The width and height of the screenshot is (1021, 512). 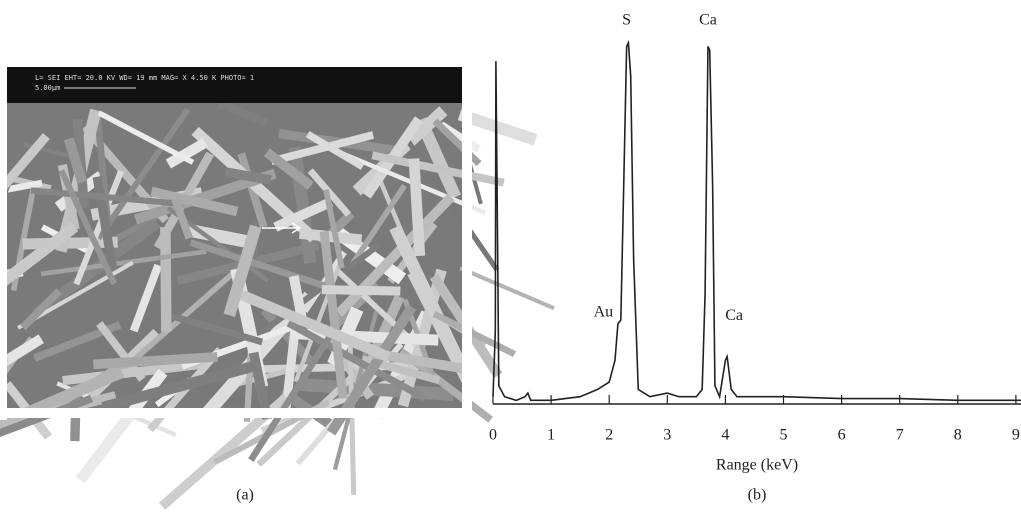 What do you see at coordinates (725, 435) in the screenshot?
I see `x-tick-label: 4` at bounding box center [725, 435].